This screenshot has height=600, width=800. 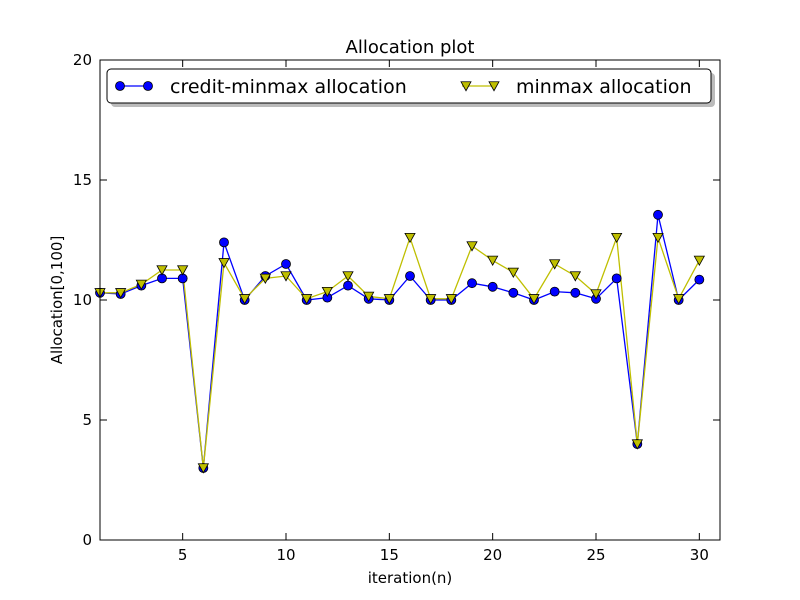 I want to click on x-tick-label: 5, so click(x=183, y=555).